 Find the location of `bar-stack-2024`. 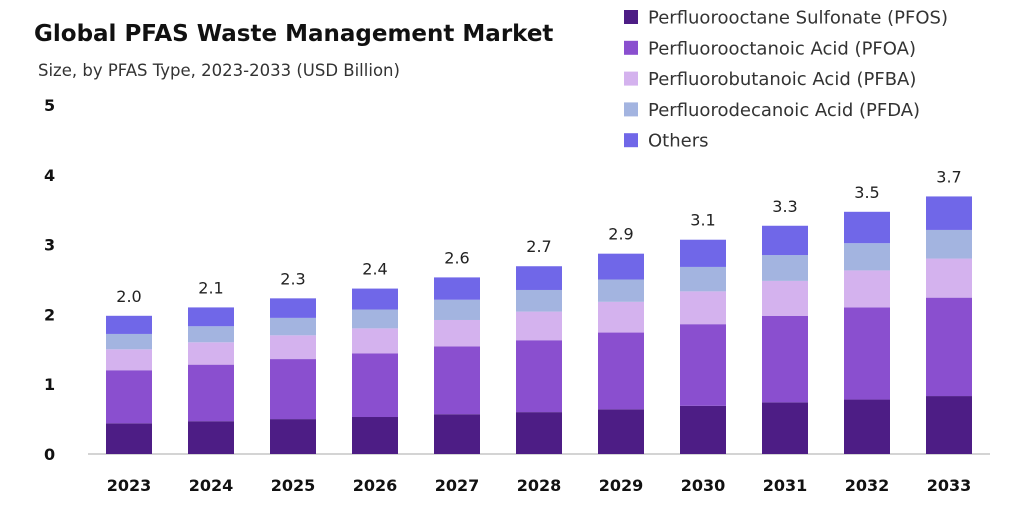

bar-stack-2024 is located at coordinates (211, 380).